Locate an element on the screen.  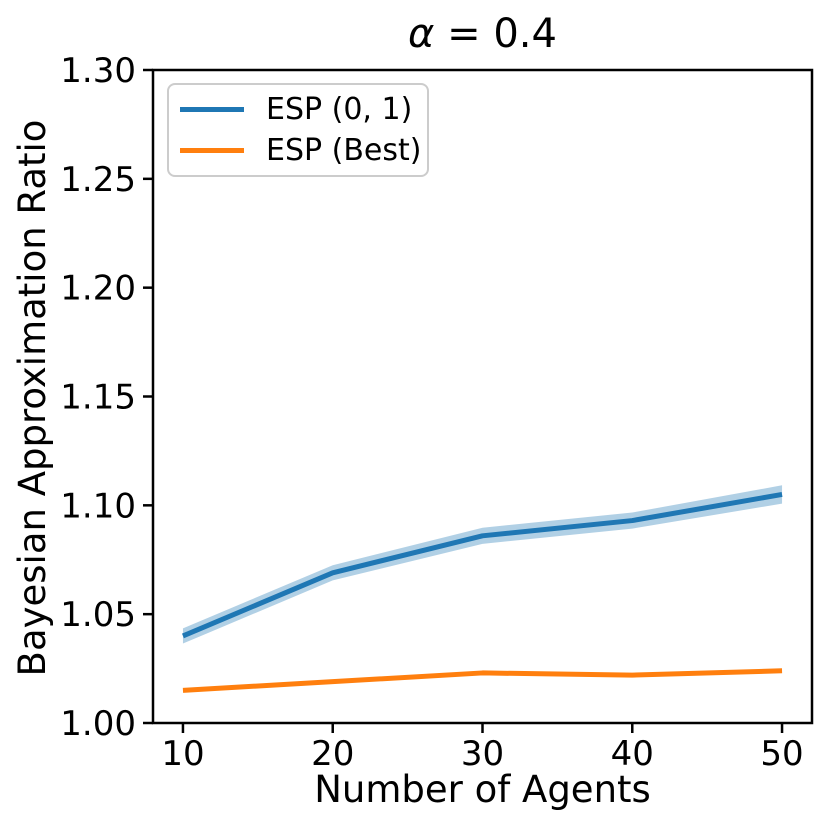
y-axis-label: Bayesian Approximation Ratio is located at coordinates (32, 398).